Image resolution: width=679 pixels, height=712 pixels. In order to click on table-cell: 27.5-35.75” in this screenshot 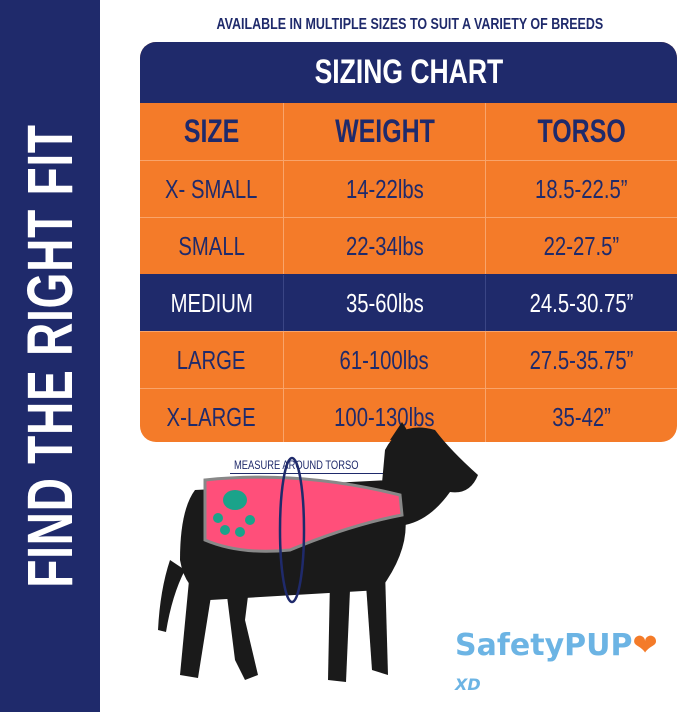, I will do `click(581, 359)`.